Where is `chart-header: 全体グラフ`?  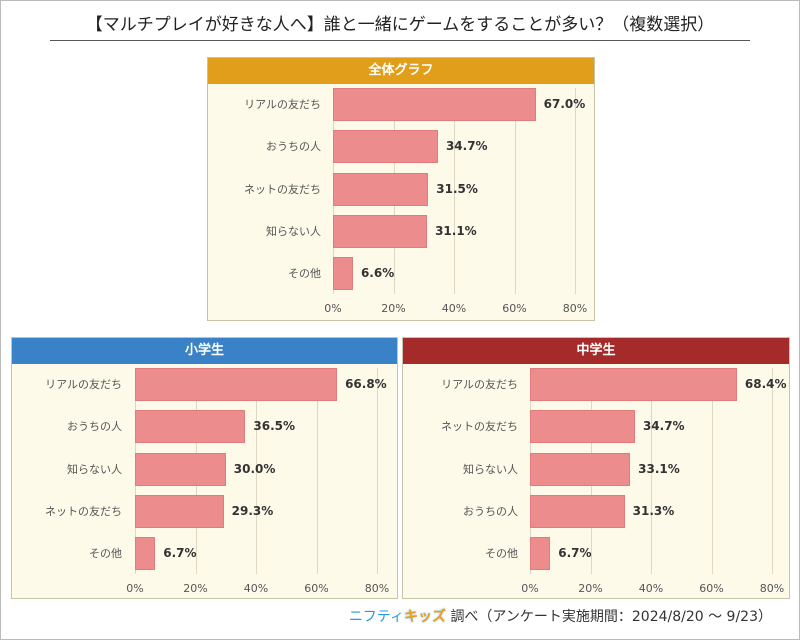
chart-header: 全体グラフ is located at coordinates (401, 71).